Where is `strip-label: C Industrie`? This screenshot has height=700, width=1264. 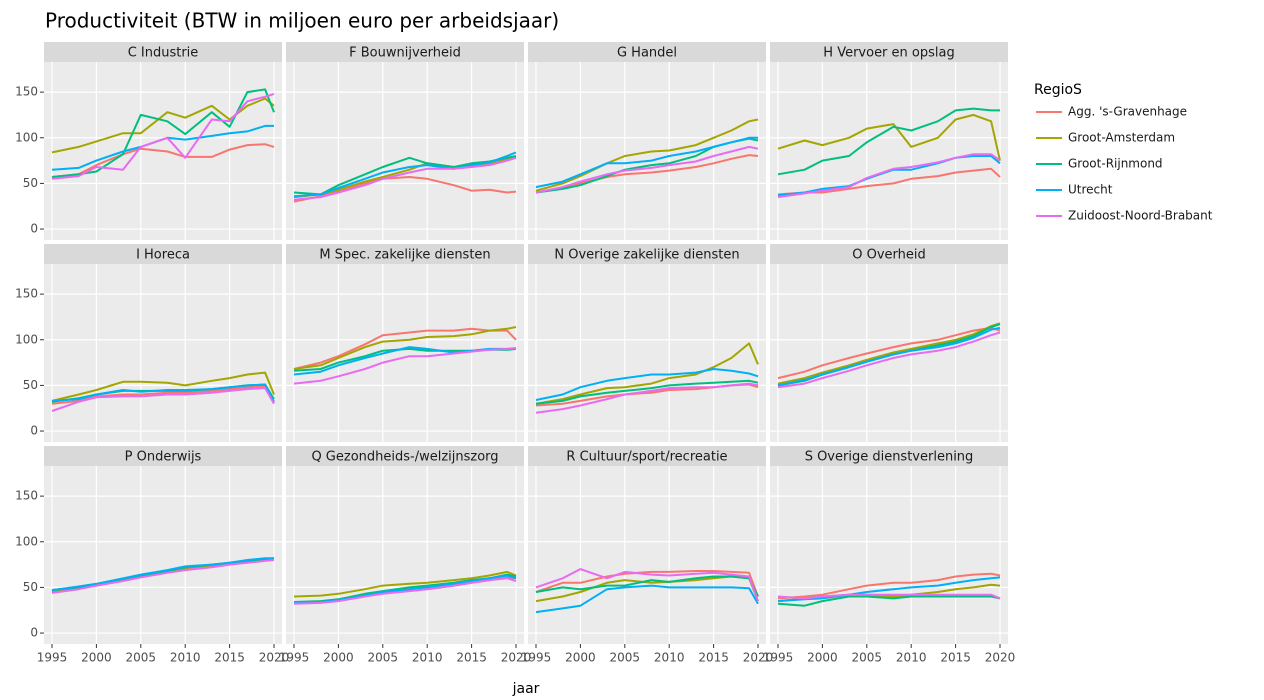 strip-label: C Industrie is located at coordinates (163, 53).